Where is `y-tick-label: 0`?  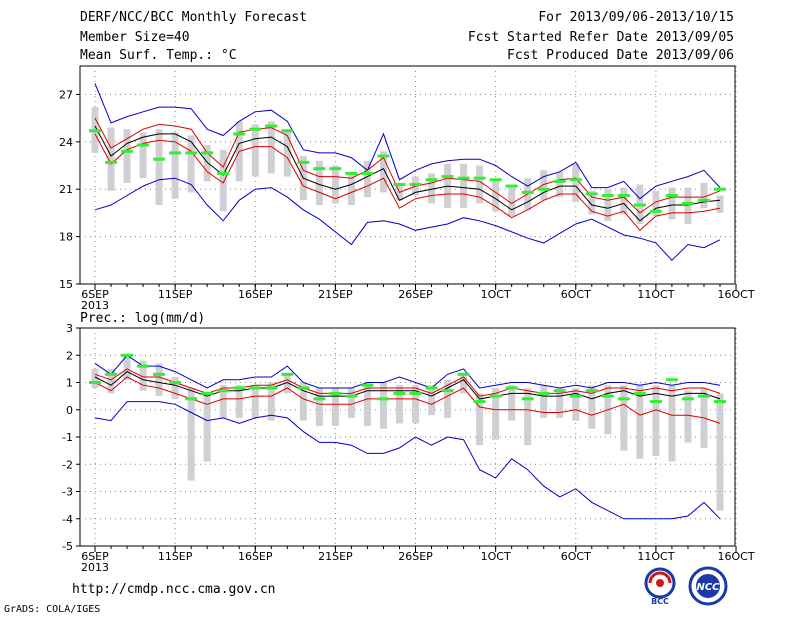
y-tick-label: 0 is located at coordinates (69, 410).